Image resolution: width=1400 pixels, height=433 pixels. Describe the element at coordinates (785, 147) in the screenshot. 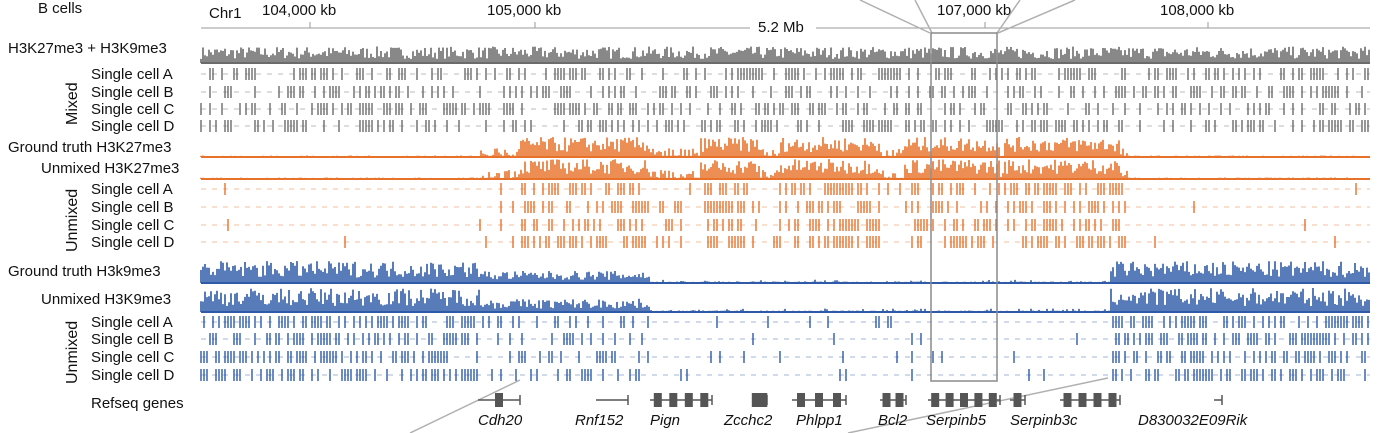

I see `gt-k27-signal-track` at that location.